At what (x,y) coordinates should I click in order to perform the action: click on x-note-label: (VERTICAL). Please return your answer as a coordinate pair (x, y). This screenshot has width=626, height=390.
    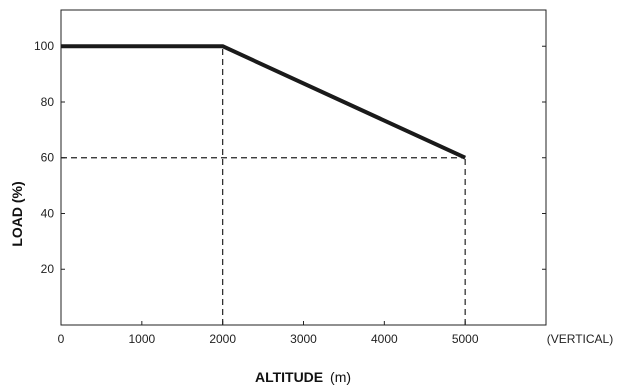
    Looking at the image, I should click on (580, 339).